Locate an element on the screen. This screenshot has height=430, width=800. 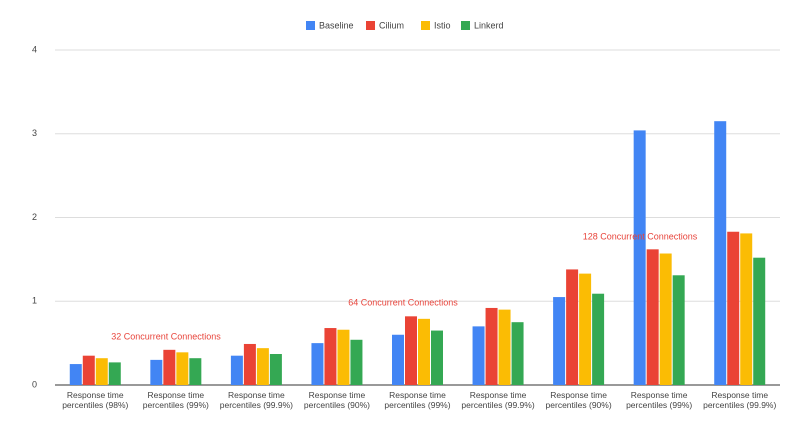
annotation: 64 Concurrent Connections is located at coordinates (403, 302).